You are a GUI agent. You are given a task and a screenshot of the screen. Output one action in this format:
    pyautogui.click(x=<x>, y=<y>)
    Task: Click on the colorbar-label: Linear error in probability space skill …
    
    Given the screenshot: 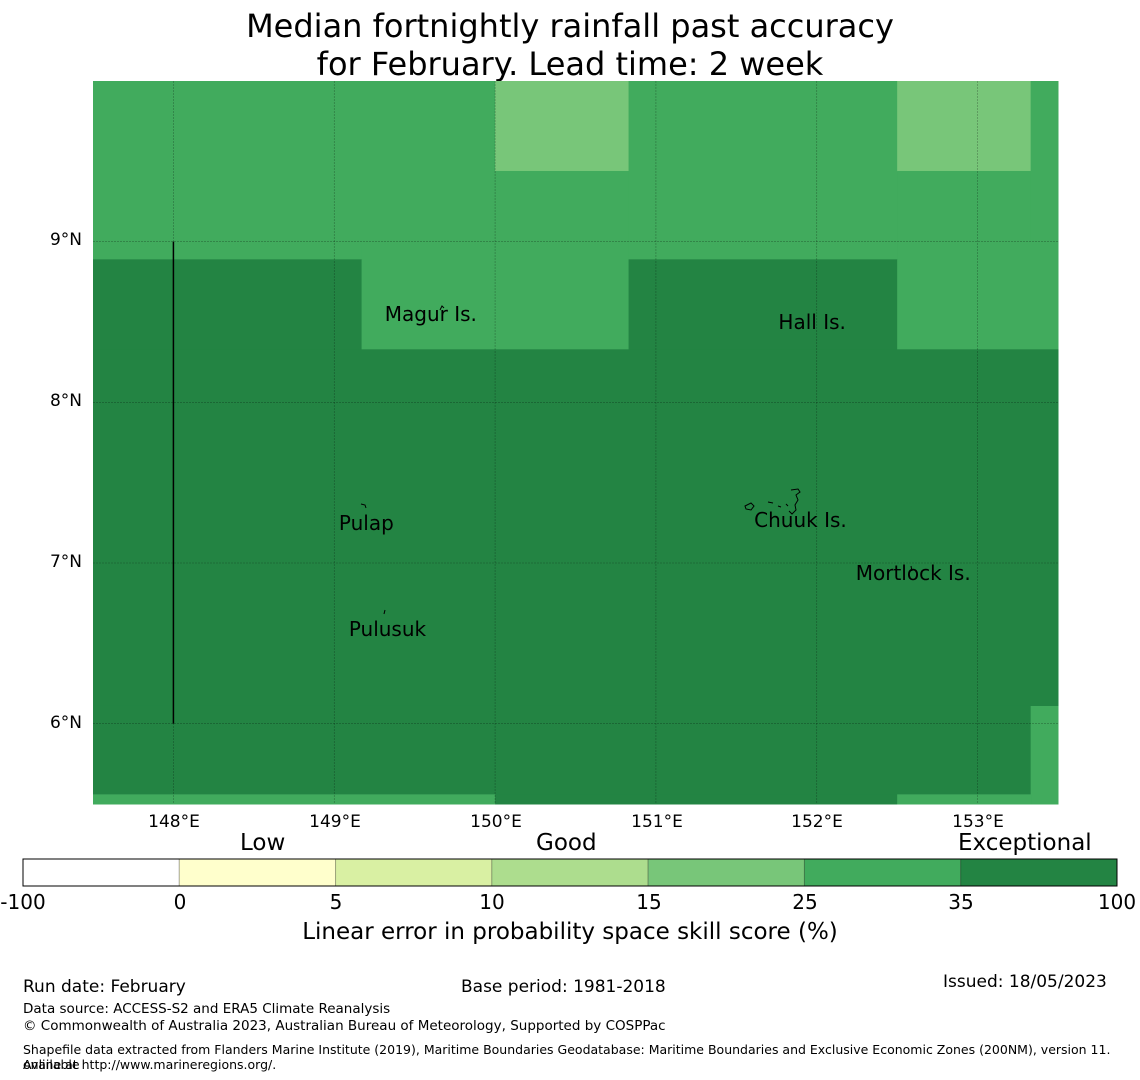 What is the action you would take?
    pyautogui.click(x=570, y=932)
    